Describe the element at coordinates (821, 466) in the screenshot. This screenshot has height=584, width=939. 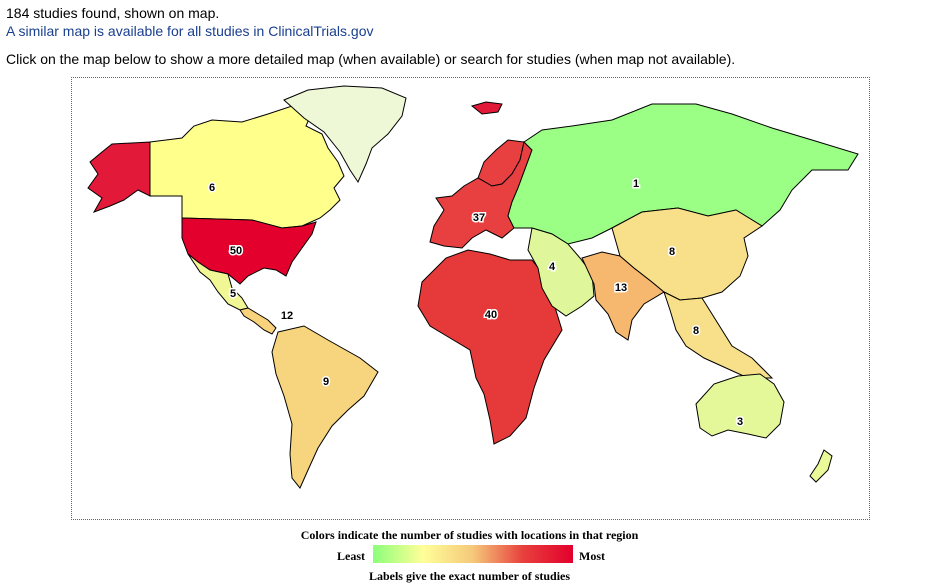
I see `region-new-zealand` at that location.